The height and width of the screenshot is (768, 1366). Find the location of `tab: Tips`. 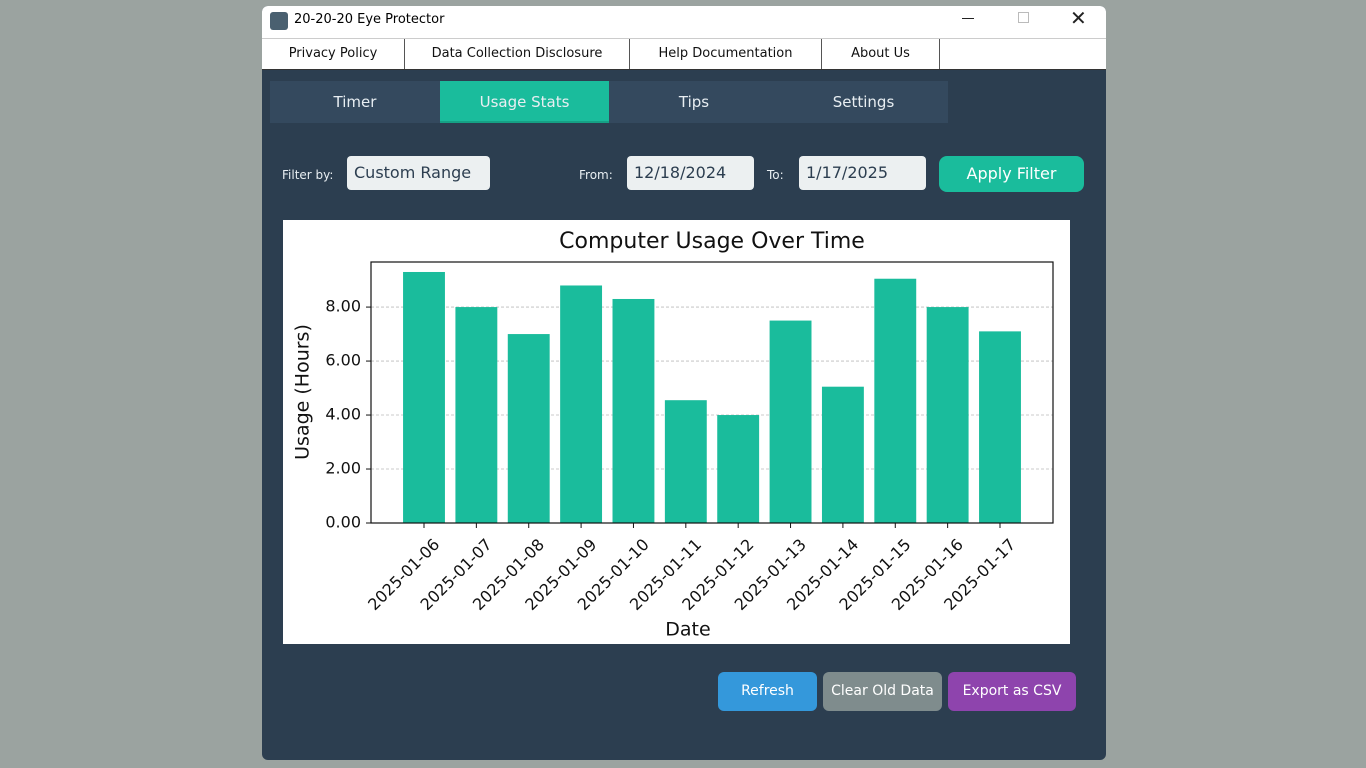

tab: Tips is located at coordinates (694, 102).